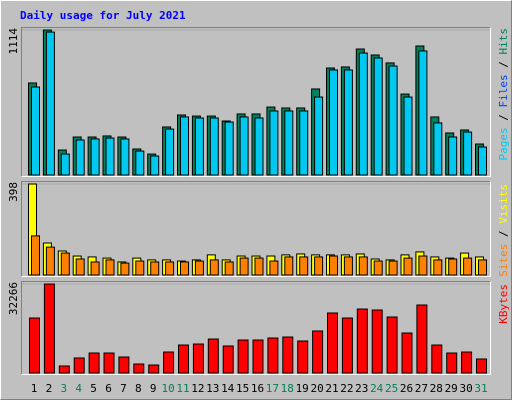  Describe the element at coordinates (123, 388) in the screenshot. I see `x-tick-label: 7` at that location.